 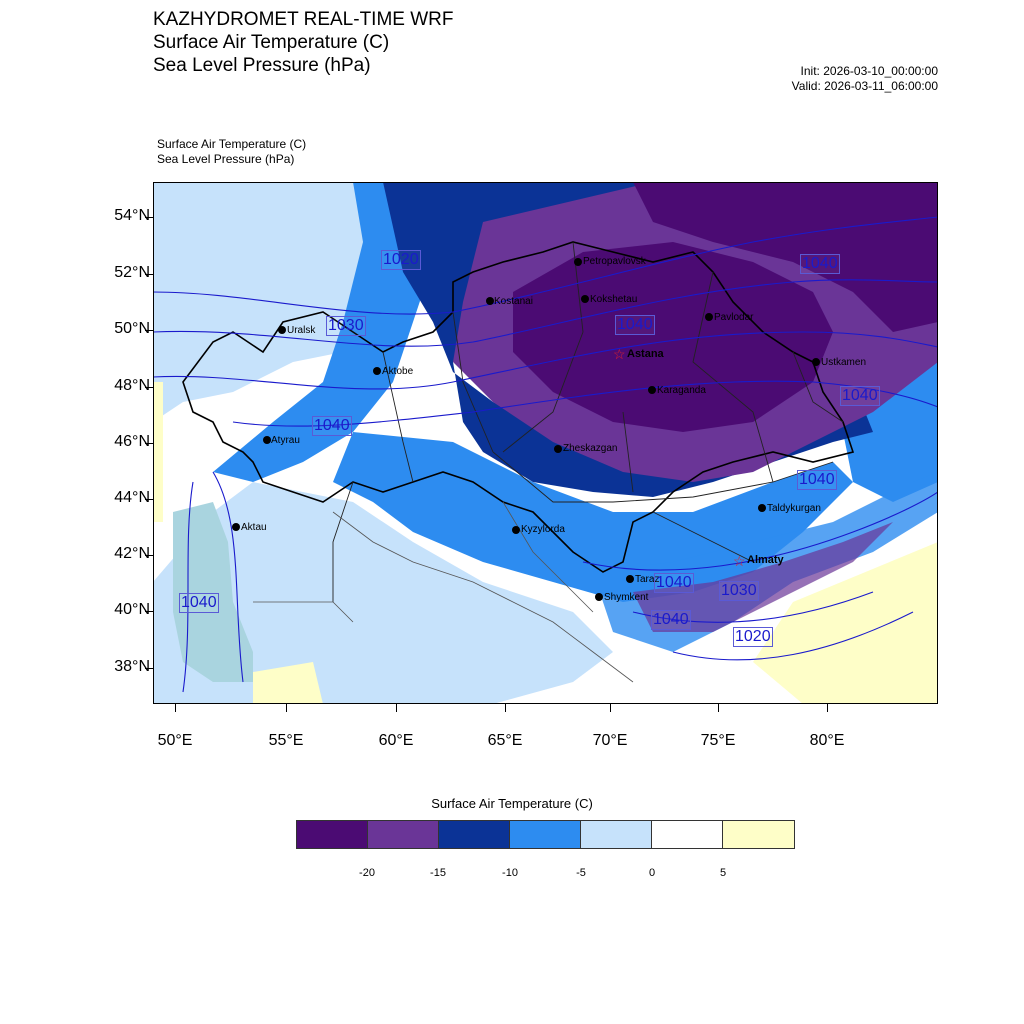 I want to click on lat-label-50: 50°N, so click(x=132, y=328).